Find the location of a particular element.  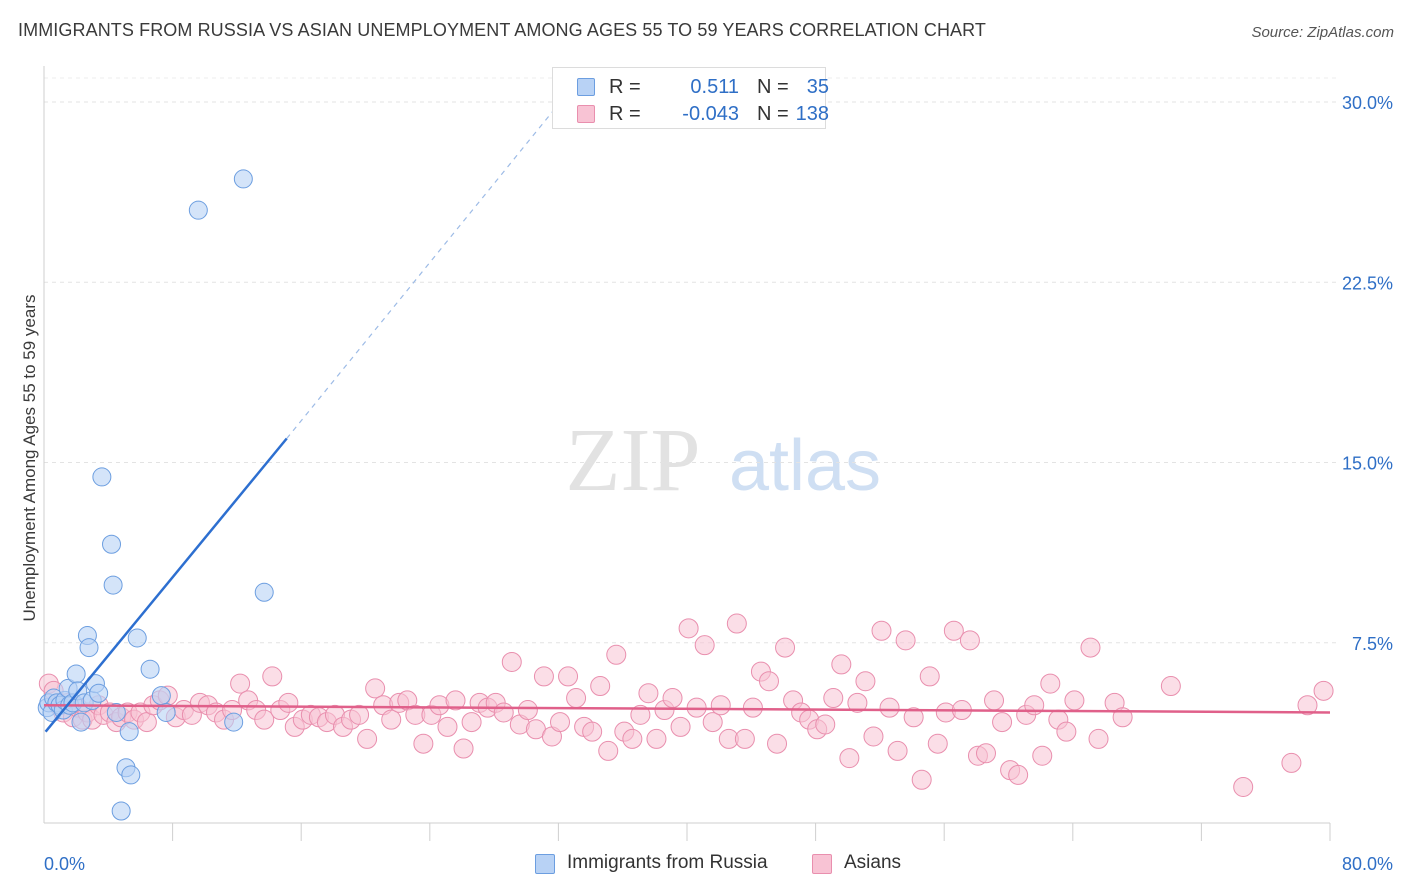

legend-n-value: 35 is located at coordinates (817, 87).